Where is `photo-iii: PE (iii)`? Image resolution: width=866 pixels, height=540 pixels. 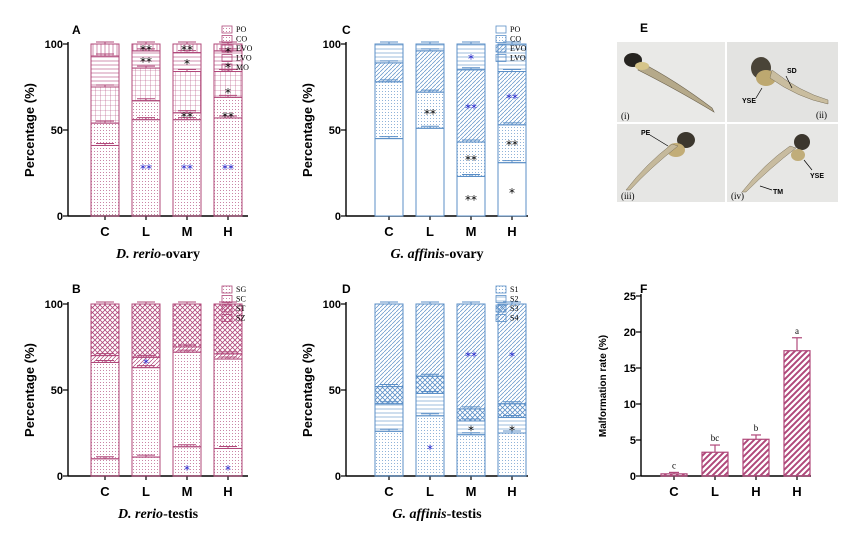 photo-iii: PE (iii) is located at coordinates (671, 163).